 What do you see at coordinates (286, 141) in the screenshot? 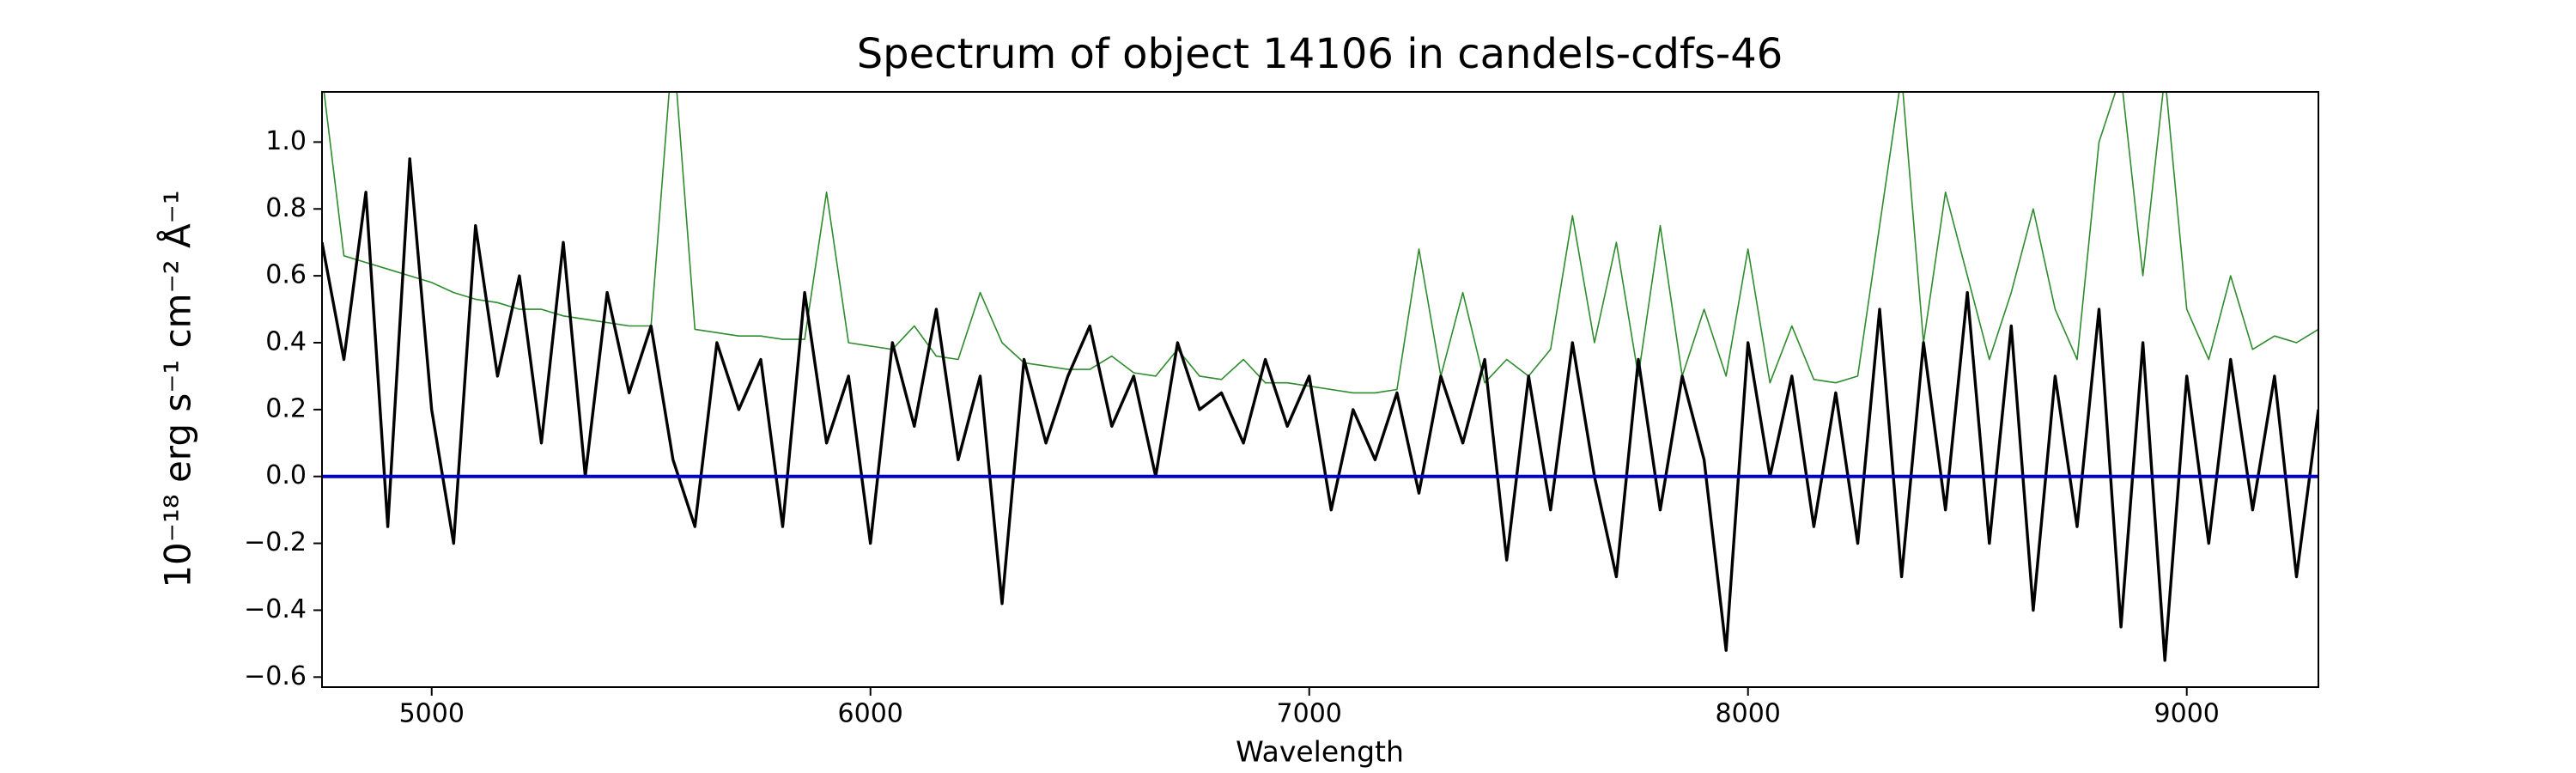
I see `y-tick-label: 1.0` at bounding box center [286, 141].